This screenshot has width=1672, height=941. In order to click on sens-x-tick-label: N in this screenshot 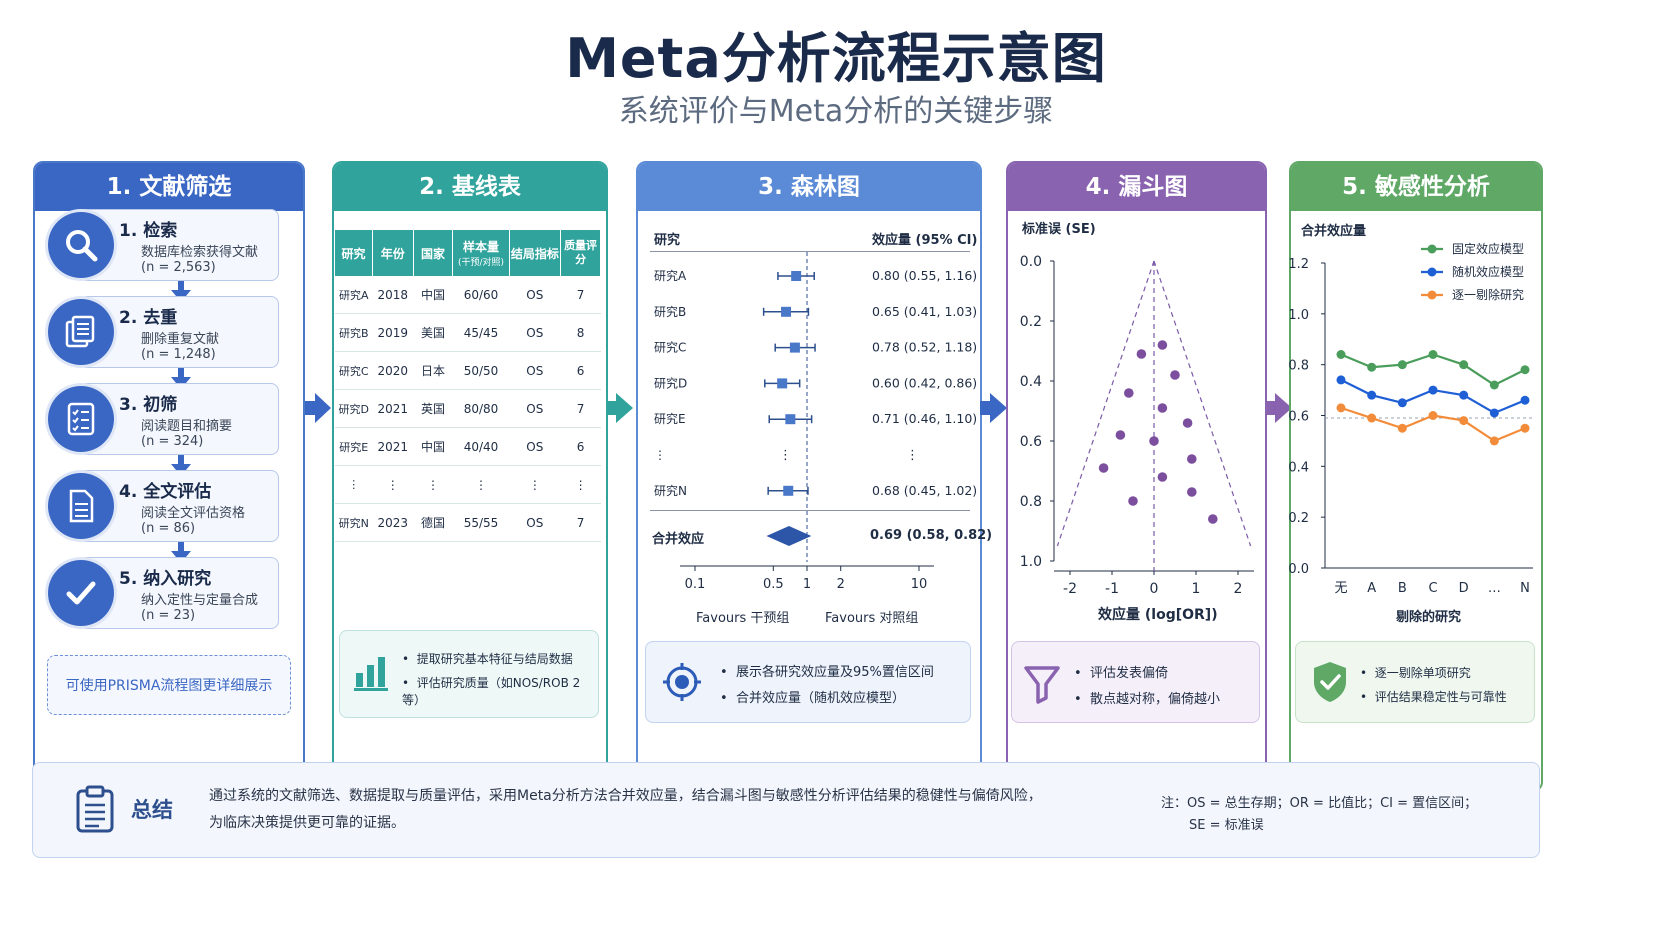, I will do `click(1525, 588)`.